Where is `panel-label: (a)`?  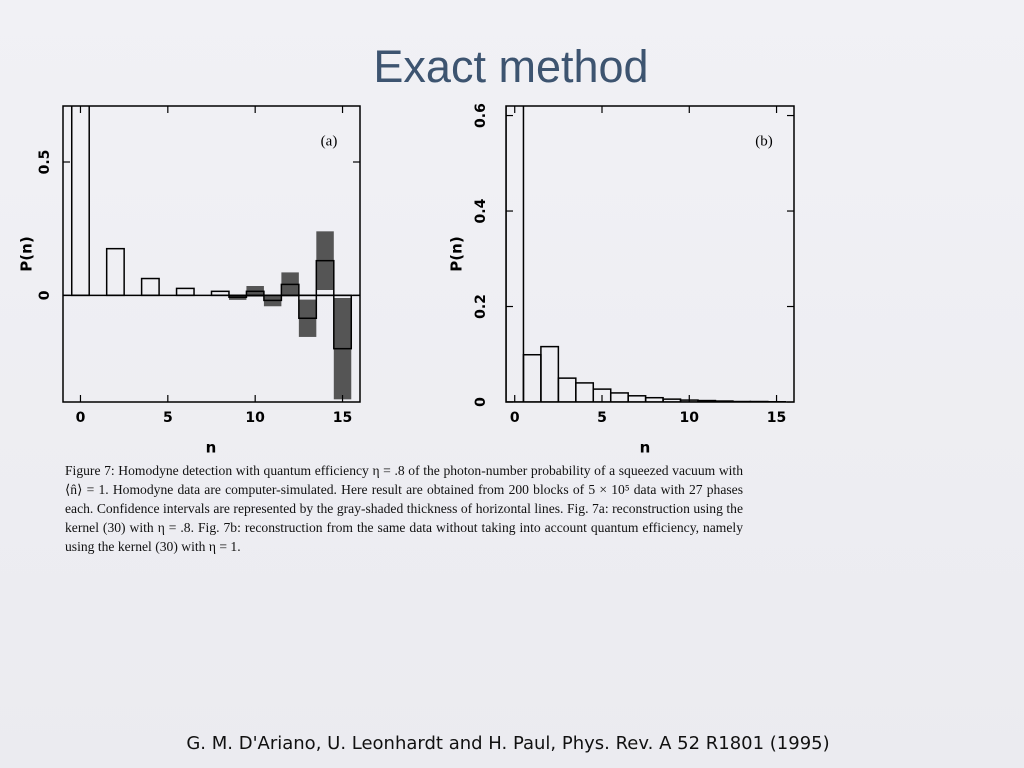 panel-label: (a) is located at coordinates (329, 141).